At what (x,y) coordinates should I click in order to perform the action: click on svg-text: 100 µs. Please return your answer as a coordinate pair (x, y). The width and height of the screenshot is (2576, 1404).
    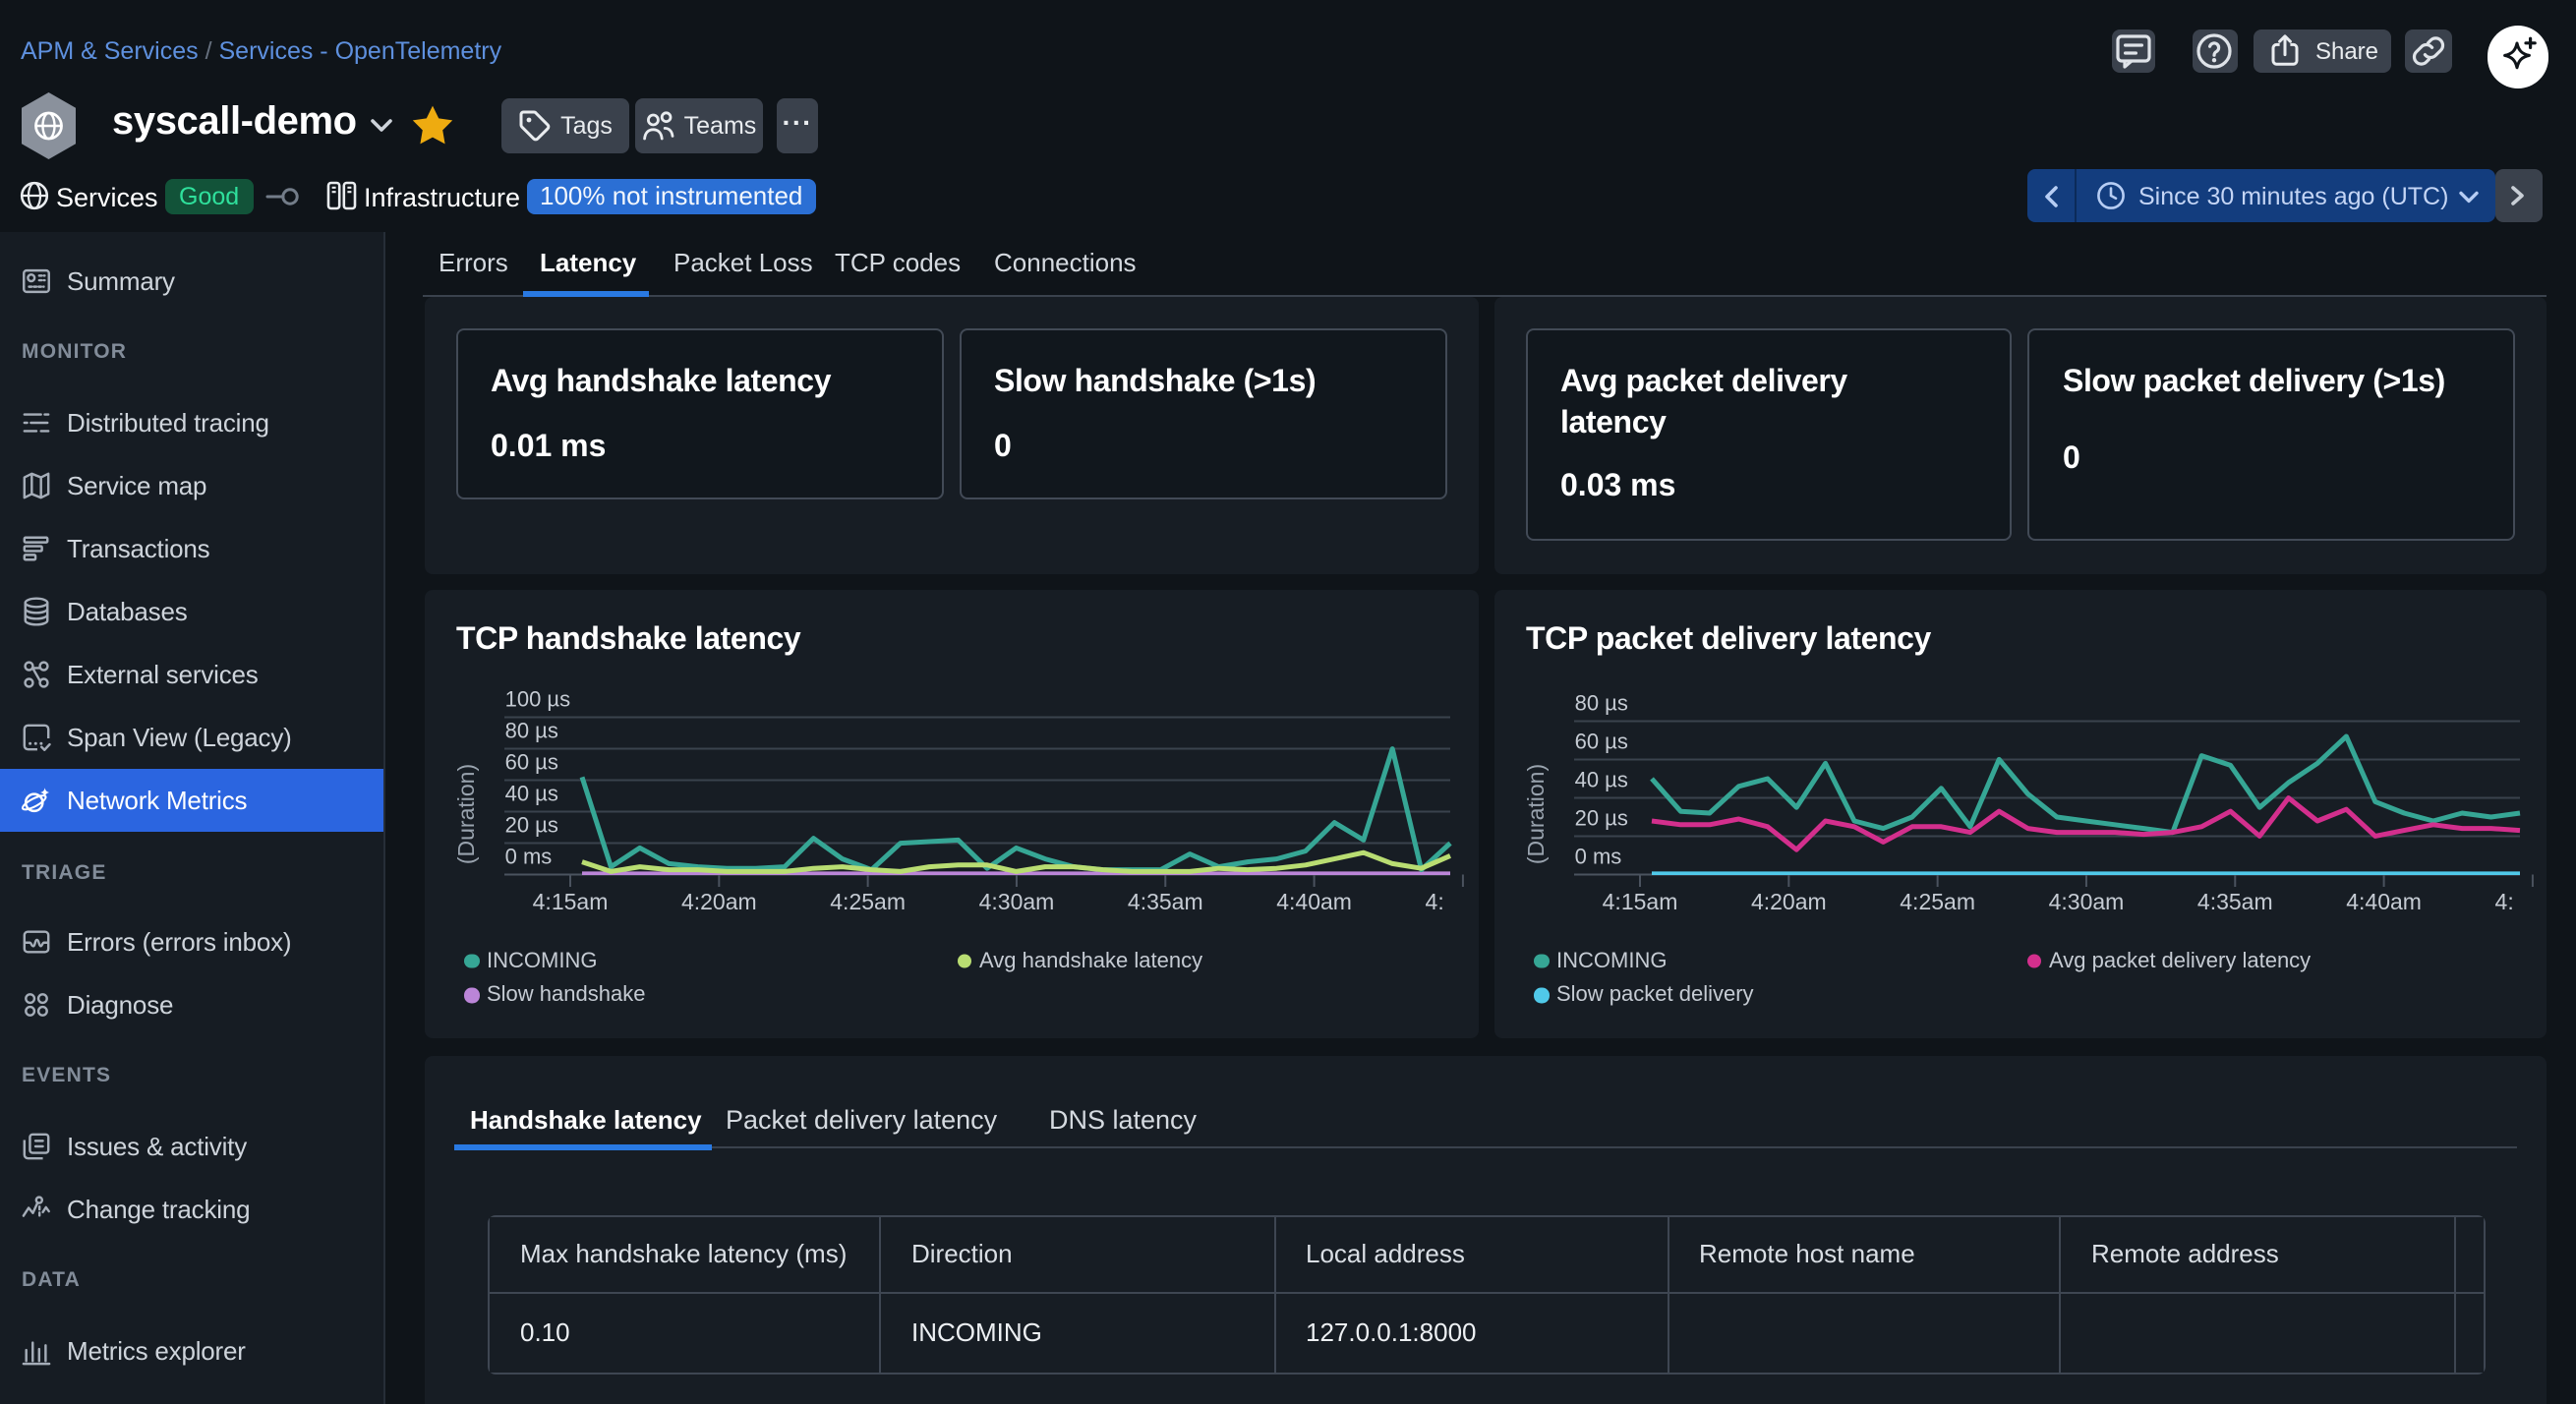
    Looking at the image, I should click on (537, 699).